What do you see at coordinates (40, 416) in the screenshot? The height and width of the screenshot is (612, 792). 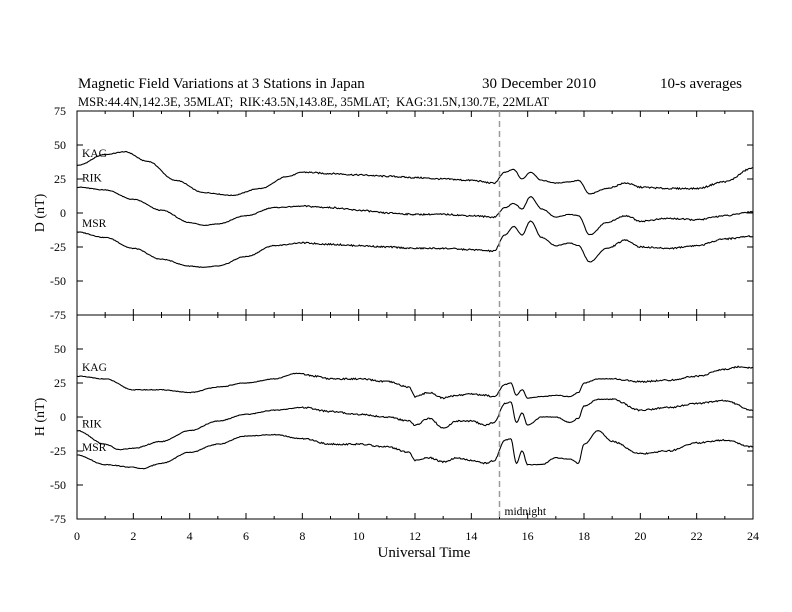 I see `panel-h-ylabel: H (nT)` at bounding box center [40, 416].